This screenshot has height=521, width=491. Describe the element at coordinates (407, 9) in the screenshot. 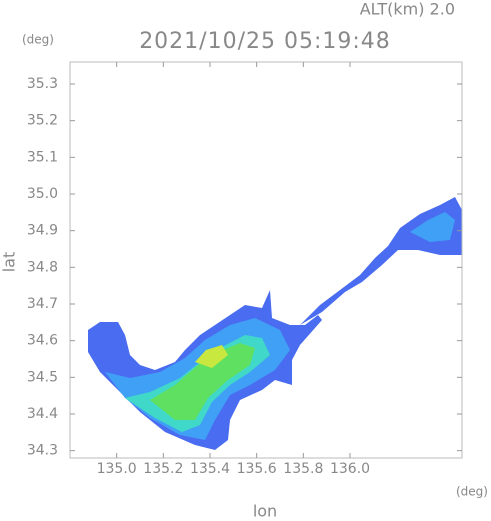

I see `subtitle: ALT(km) 2.0` at that location.